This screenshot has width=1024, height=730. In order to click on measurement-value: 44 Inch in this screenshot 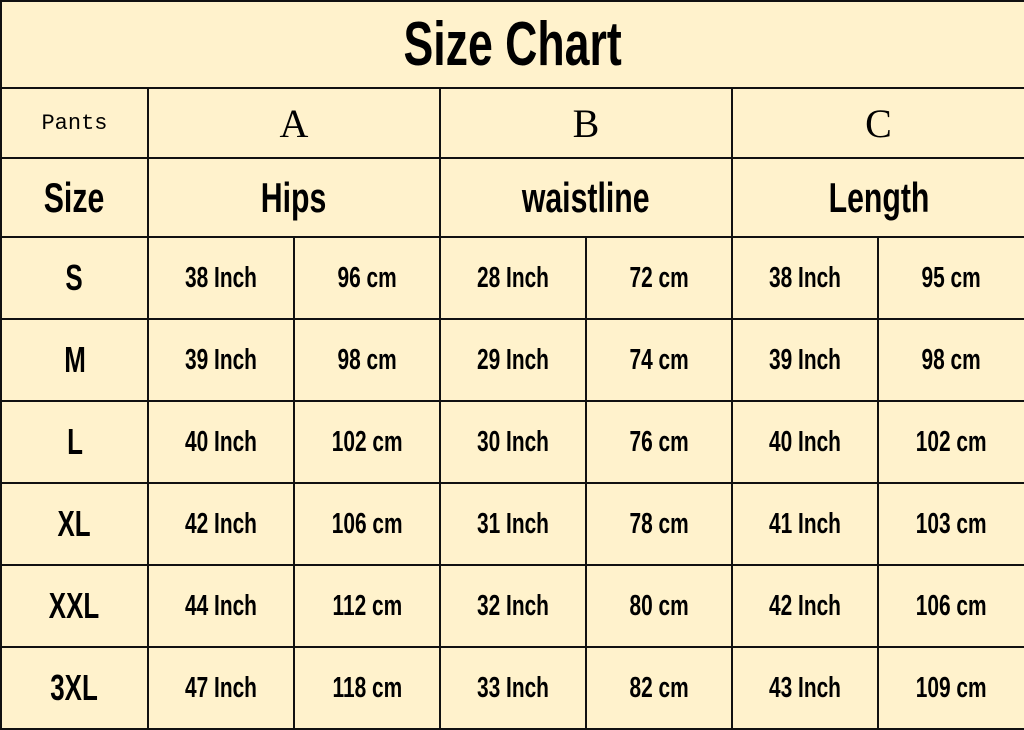, I will do `click(221, 605)`.